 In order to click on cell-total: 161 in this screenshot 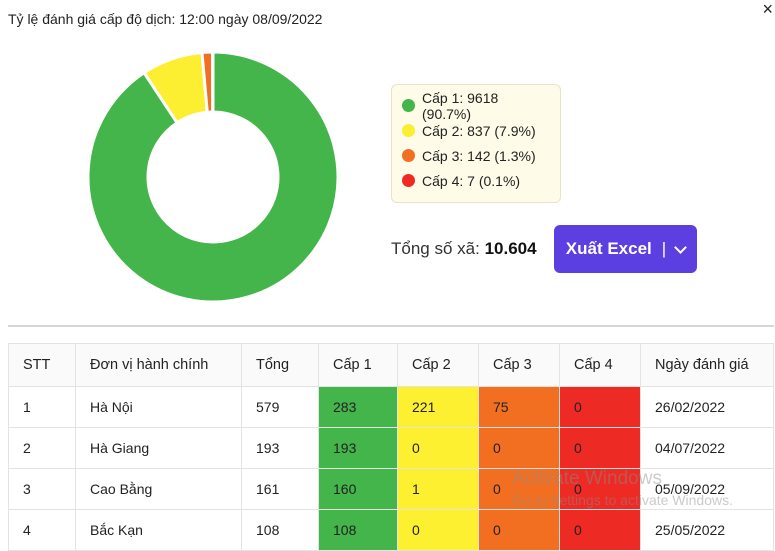, I will do `click(280, 489)`.